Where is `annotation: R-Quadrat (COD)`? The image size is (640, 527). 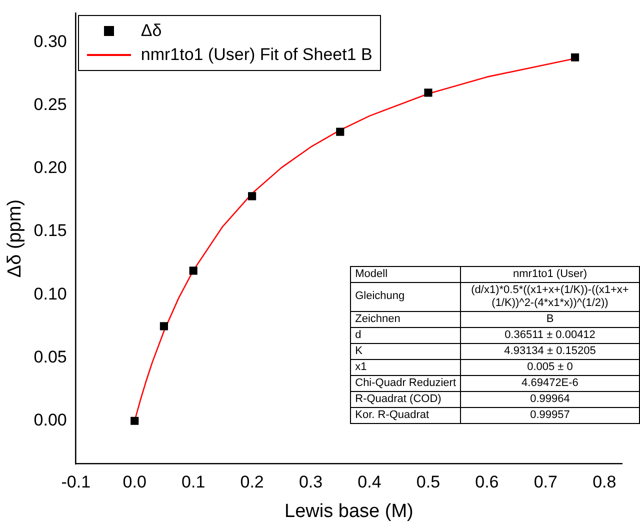 annotation: R-Quadrat (COD) is located at coordinates (405, 399).